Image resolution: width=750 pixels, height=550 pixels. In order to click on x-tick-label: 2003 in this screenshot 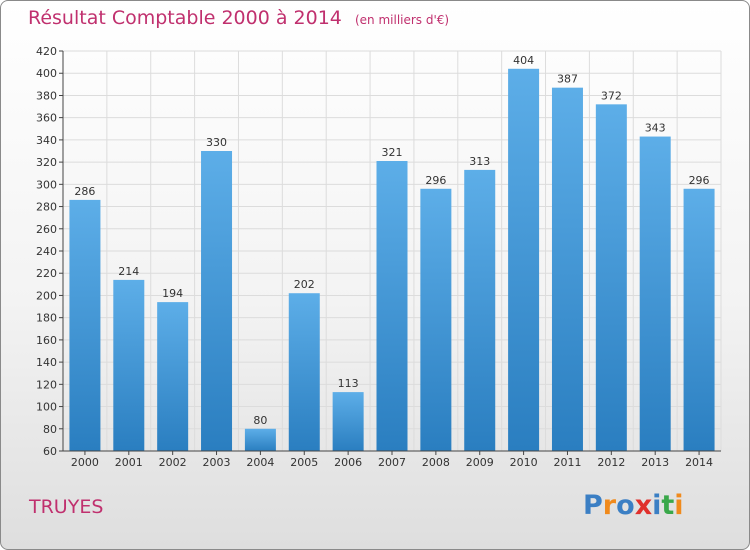, I will do `click(217, 462)`.